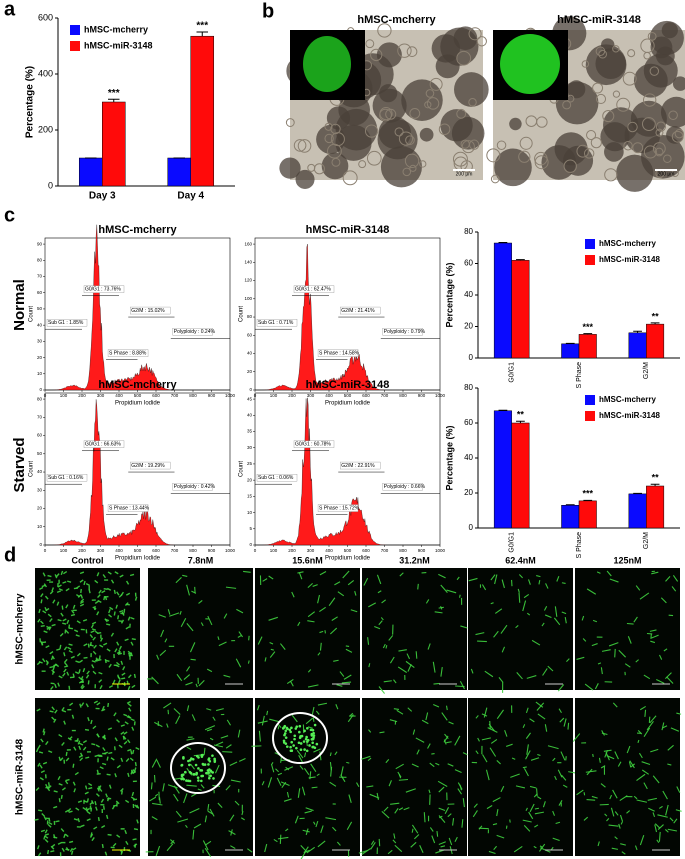  Describe the element at coordinates (627, 399) in the screenshot. I see `legend-label: hMSC-mcherry` at that location.